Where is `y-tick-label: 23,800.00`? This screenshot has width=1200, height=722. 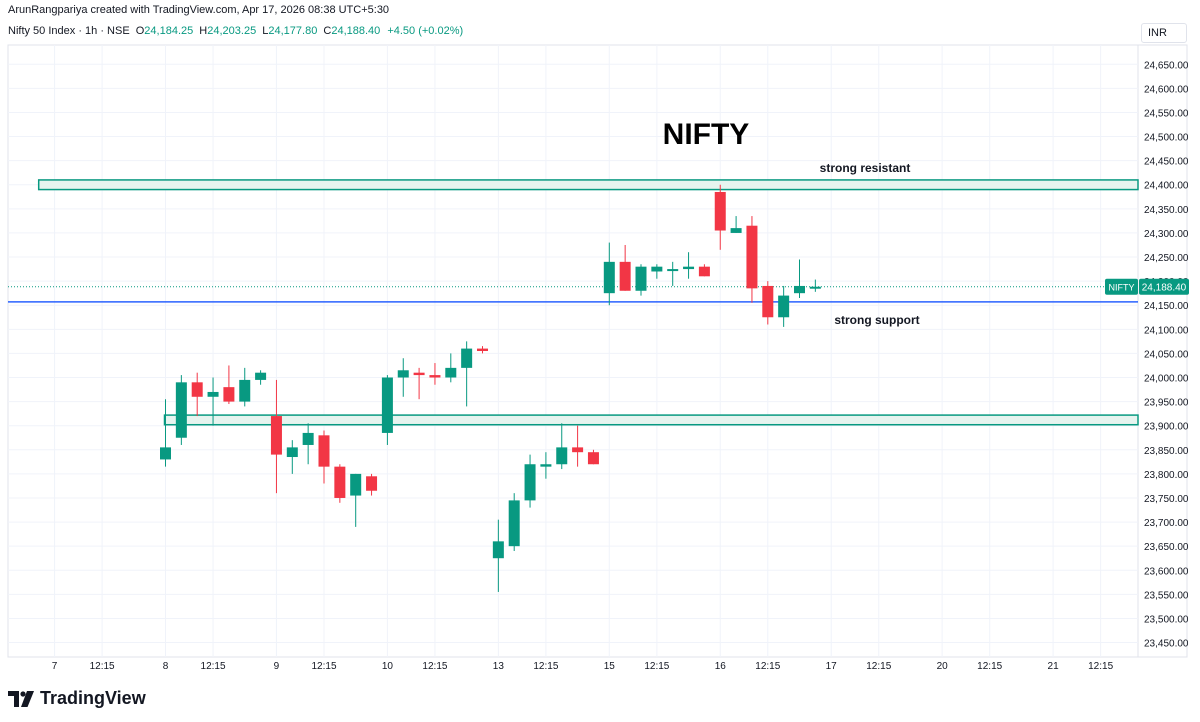
y-tick-label: 23,800.00 is located at coordinates (1166, 475).